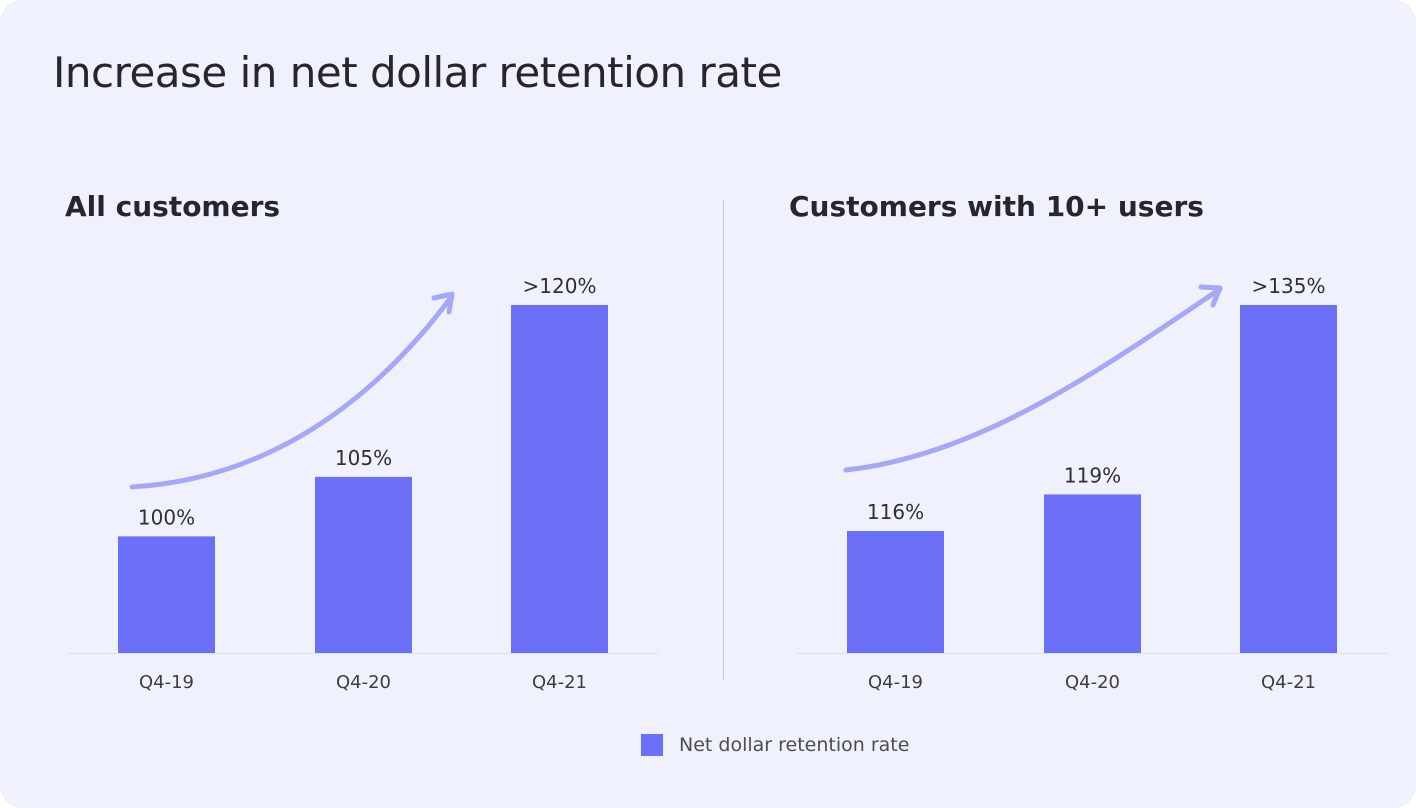  Describe the element at coordinates (363, 458) in the screenshot. I see `data-label: 105%` at that location.